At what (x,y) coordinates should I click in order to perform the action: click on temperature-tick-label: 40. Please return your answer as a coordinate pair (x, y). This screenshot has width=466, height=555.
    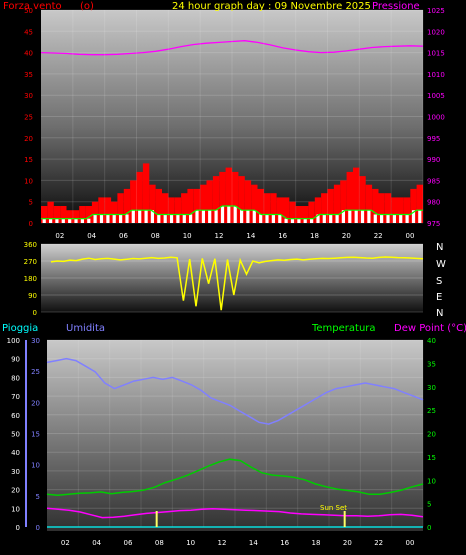
    Looking at the image, I should click on (431, 341).